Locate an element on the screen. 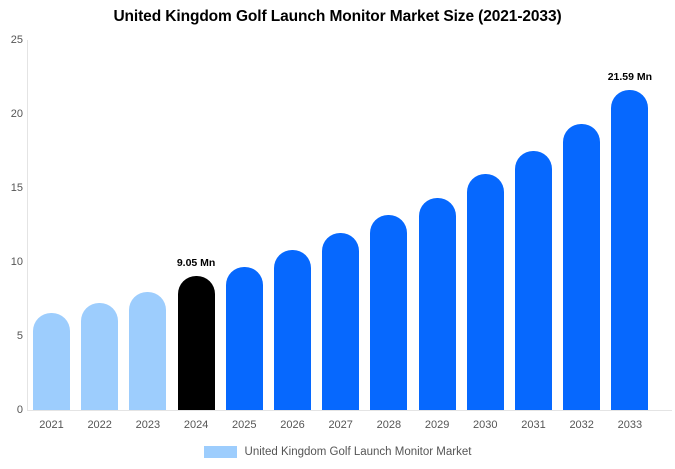 The image size is (675, 469). bar-2028 is located at coordinates (389, 312).